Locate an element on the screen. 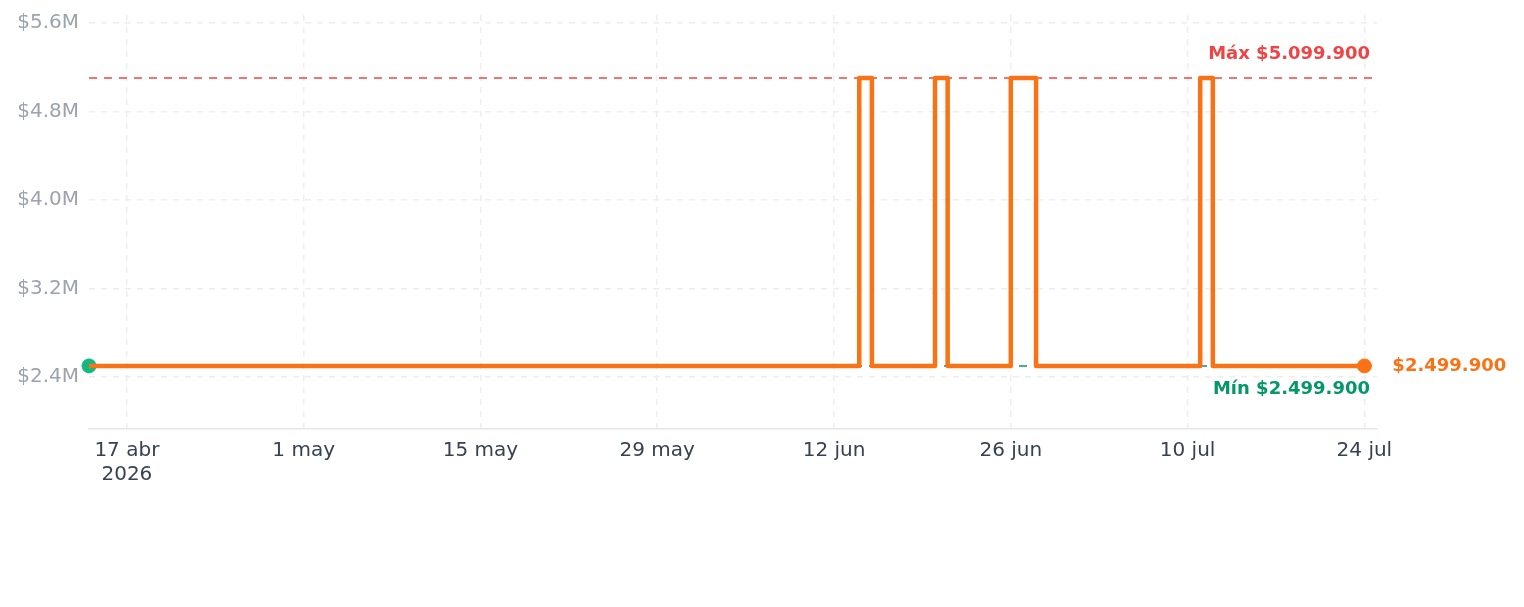 The width and height of the screenshot is (1524, 607). y-tick-label: $3.2M is located at coordinates (48, 286).